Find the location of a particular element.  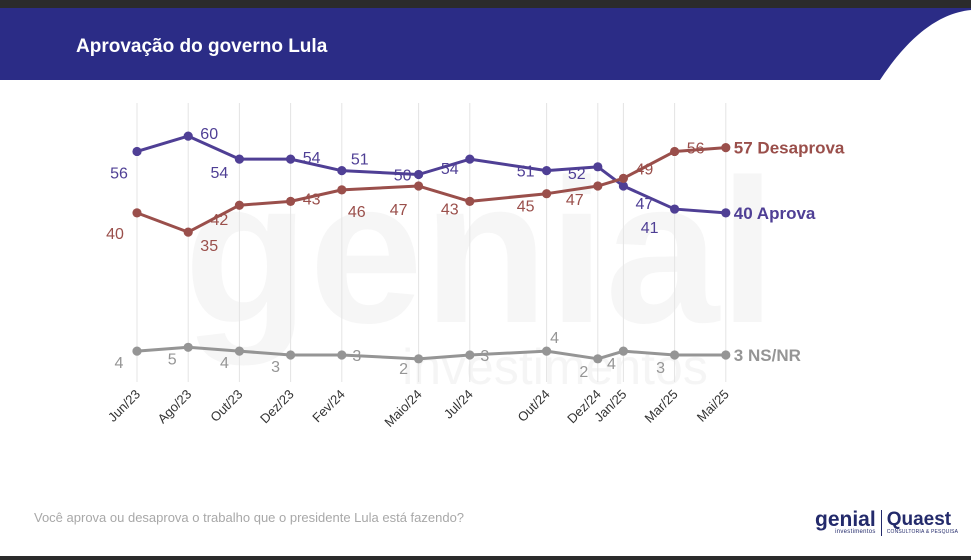

data-label: 40 is located at coordinates (115, 234).